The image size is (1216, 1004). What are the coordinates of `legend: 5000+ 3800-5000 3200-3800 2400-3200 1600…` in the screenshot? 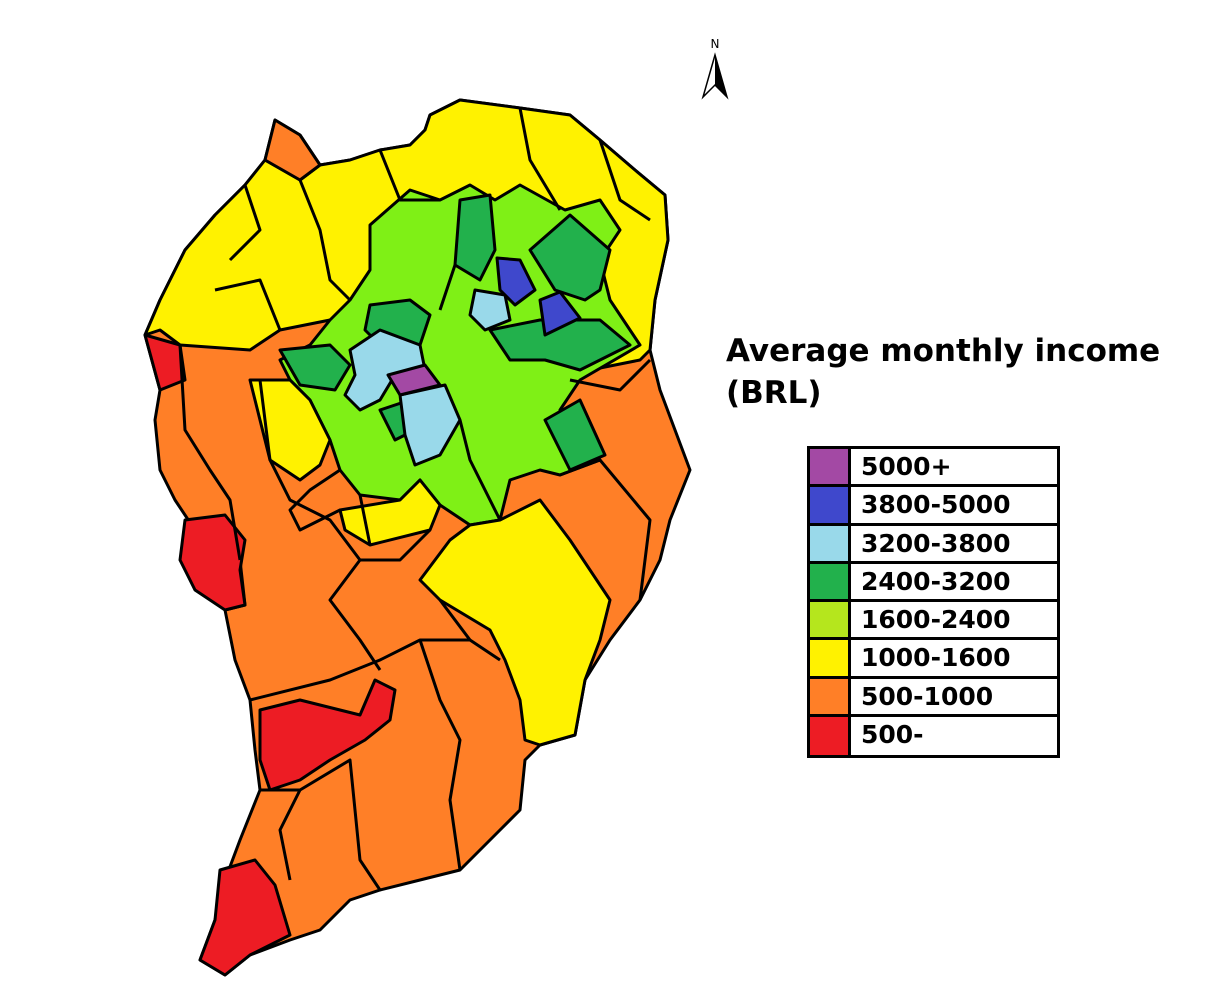 It's located at (933, 602).